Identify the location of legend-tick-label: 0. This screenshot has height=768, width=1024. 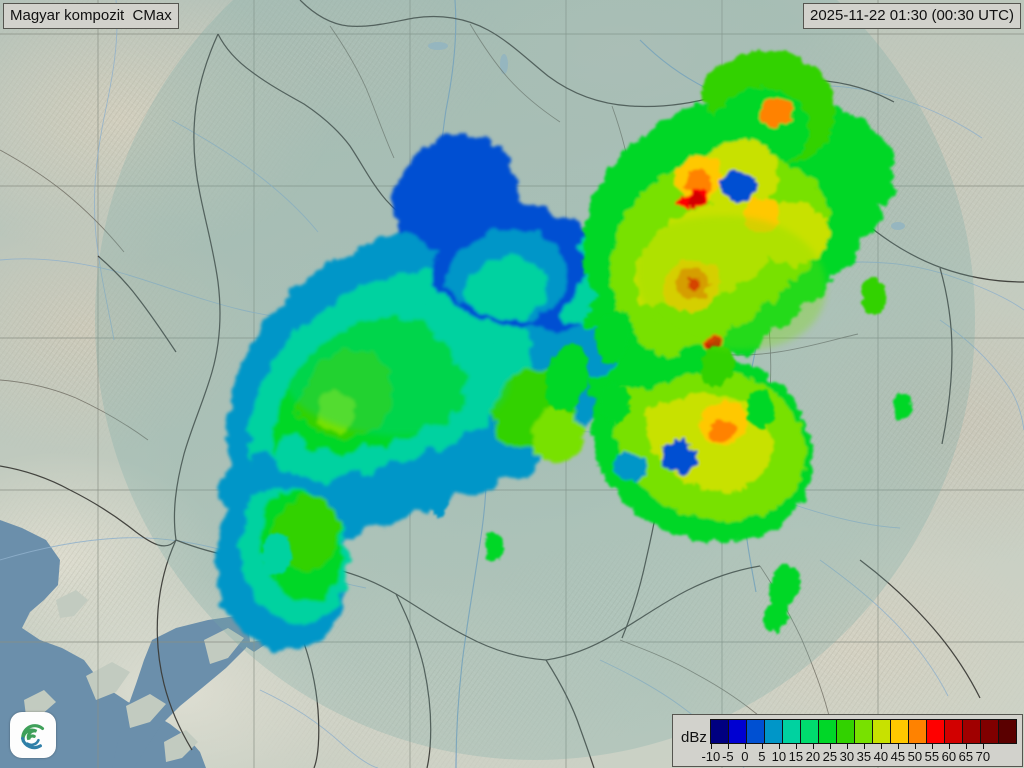
(745, 756).